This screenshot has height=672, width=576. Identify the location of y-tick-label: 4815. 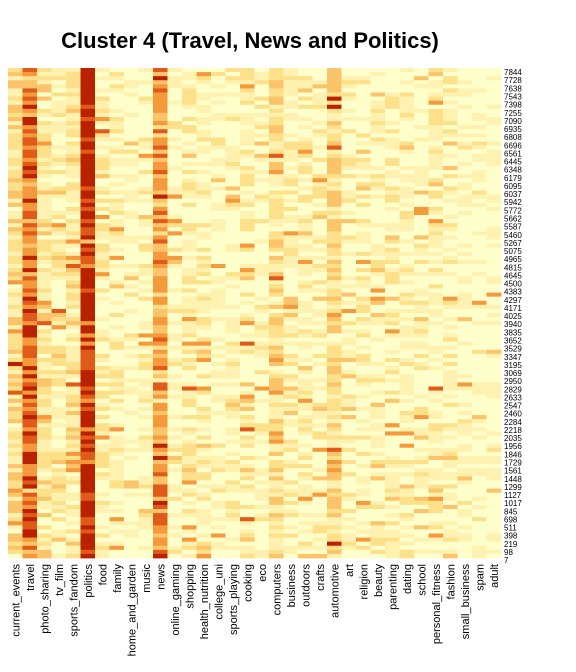
(513, 267).